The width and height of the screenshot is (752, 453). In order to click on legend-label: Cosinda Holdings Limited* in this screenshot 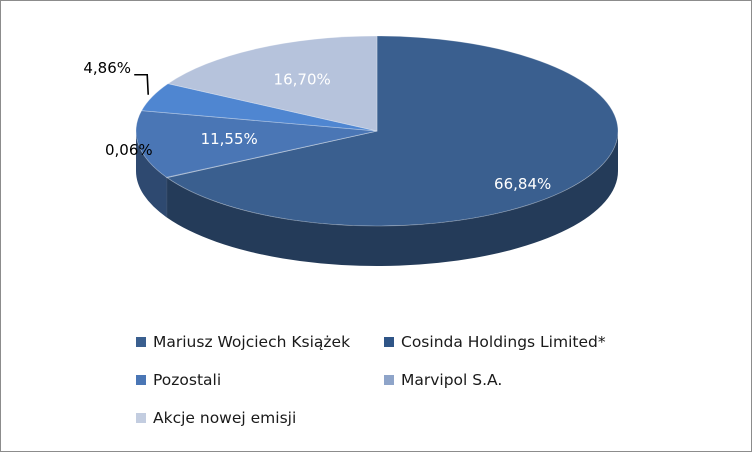, I will do `click(503, 342)`.